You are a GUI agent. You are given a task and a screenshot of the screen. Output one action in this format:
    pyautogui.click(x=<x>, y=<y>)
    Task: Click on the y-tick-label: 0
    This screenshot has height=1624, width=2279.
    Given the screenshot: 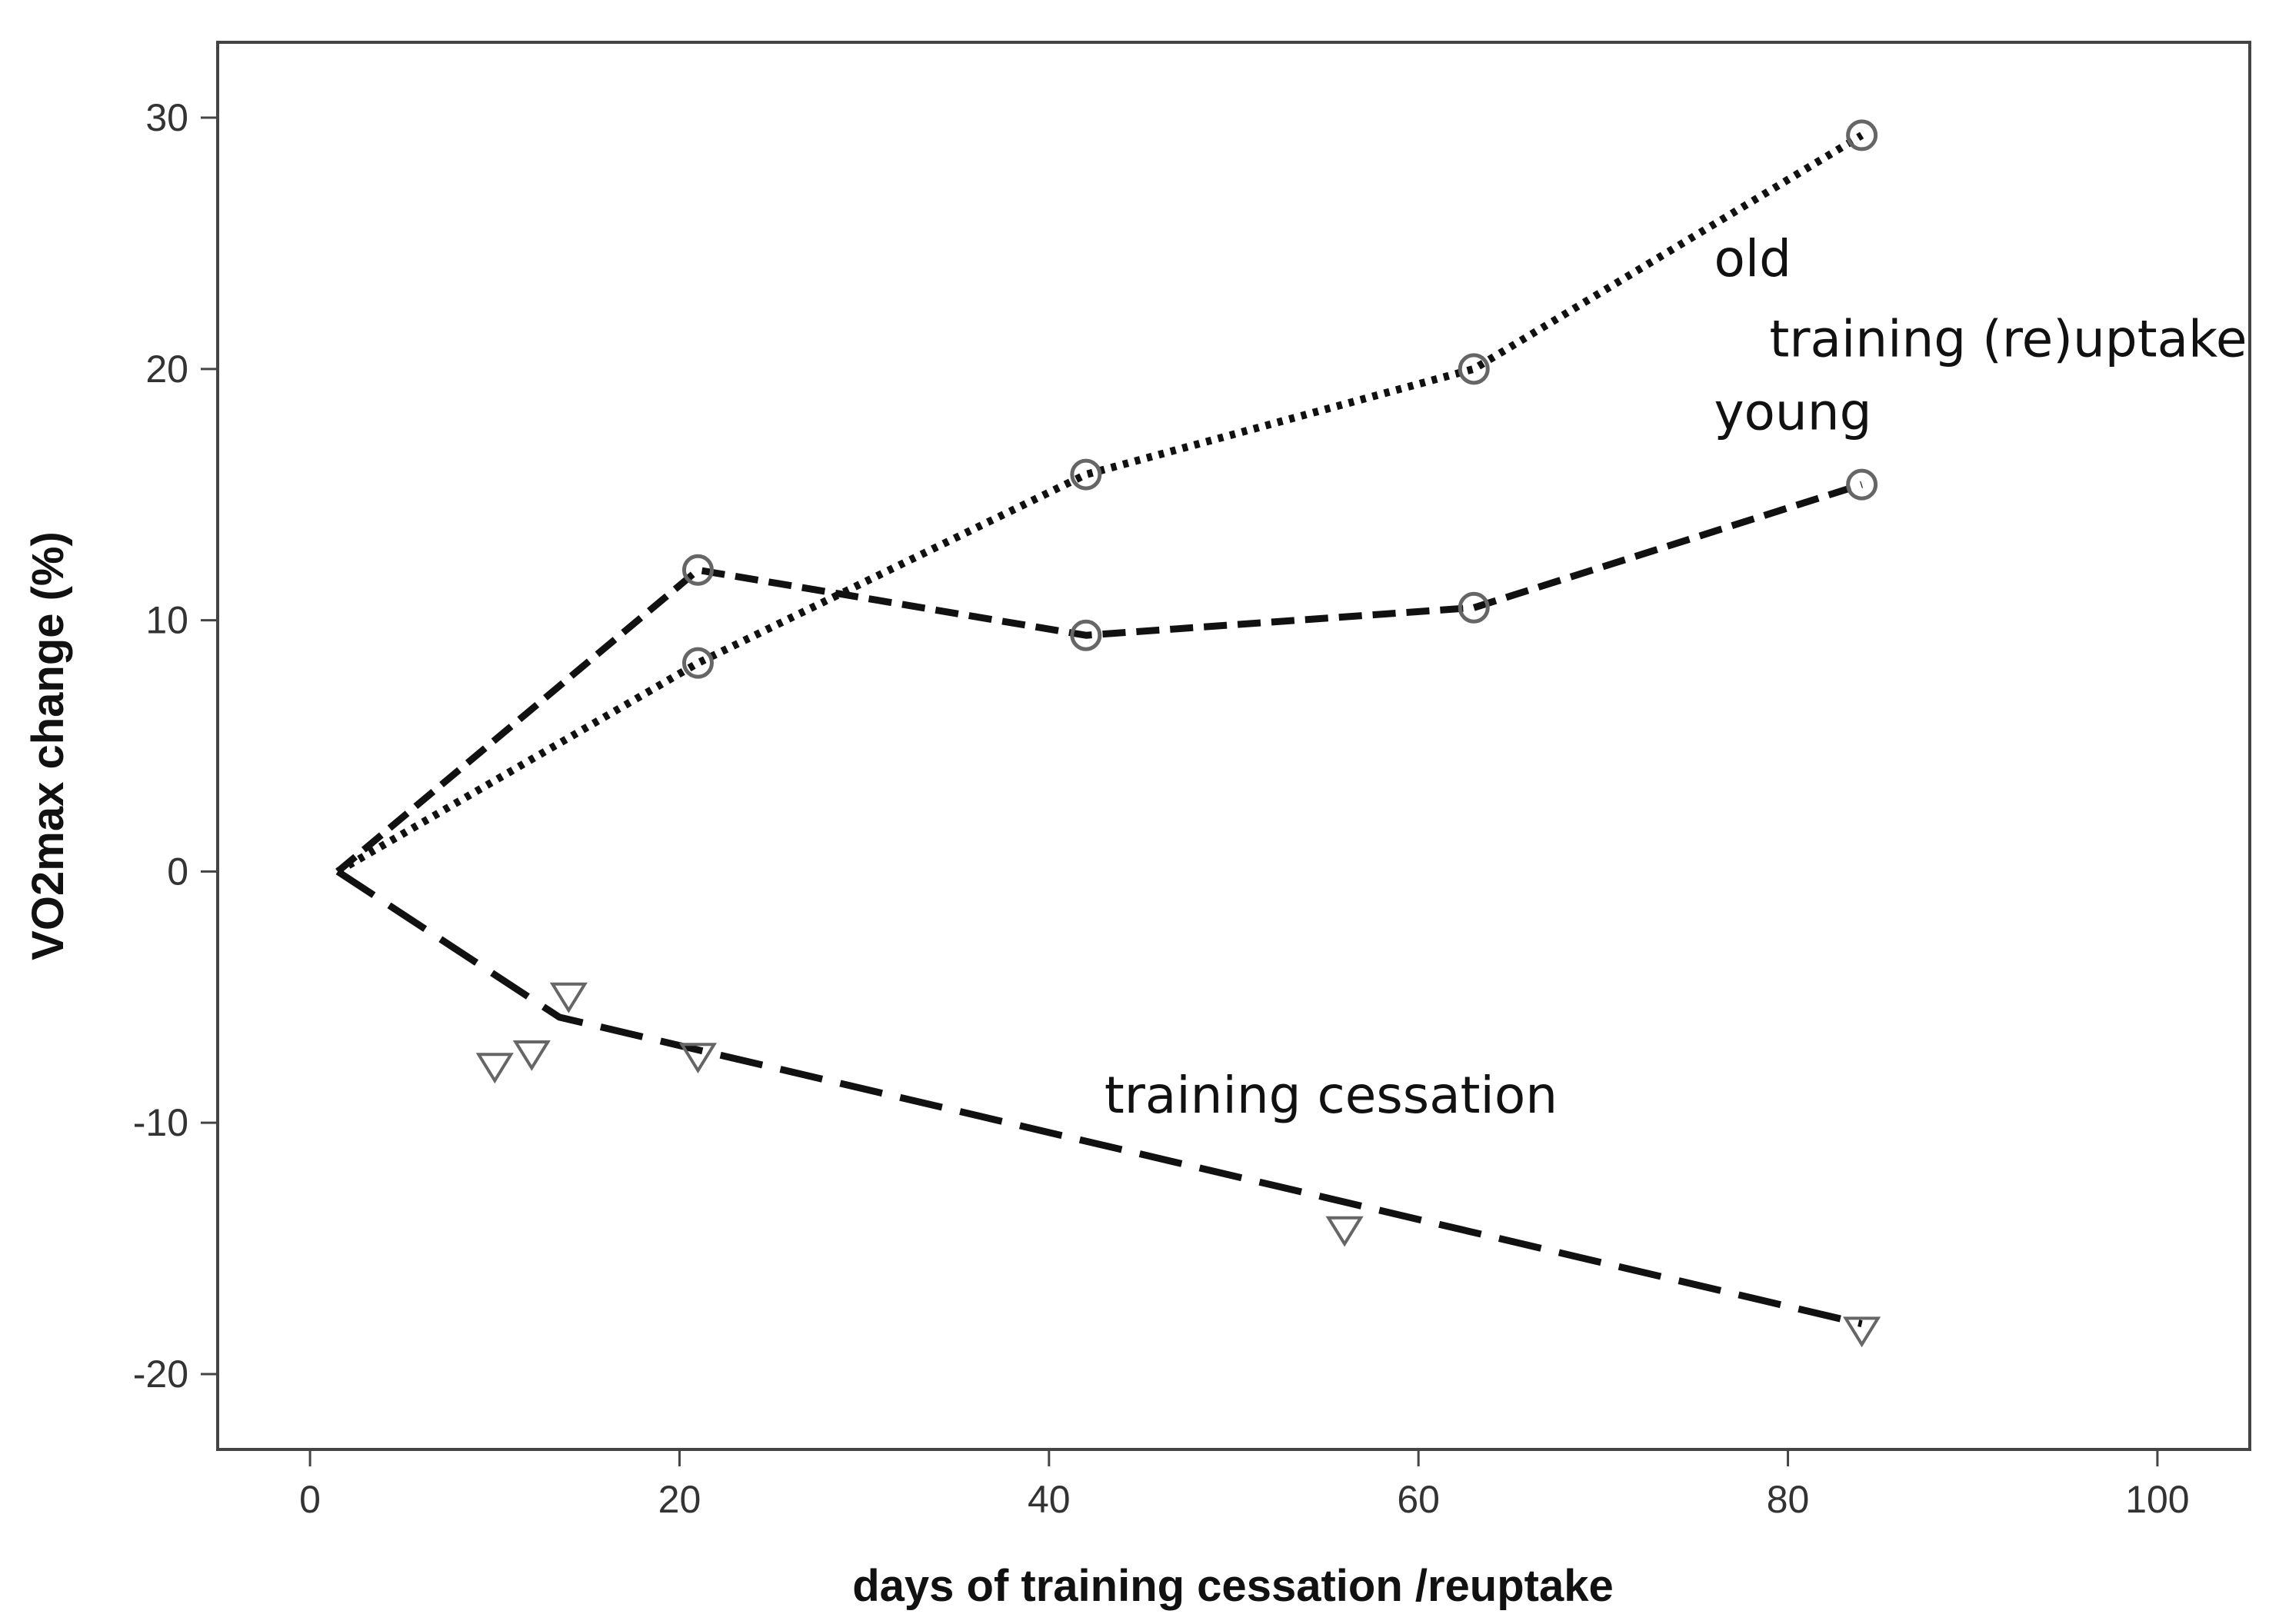 What is the action you would take?
    pyautogui.click(x=177, y=871)
    